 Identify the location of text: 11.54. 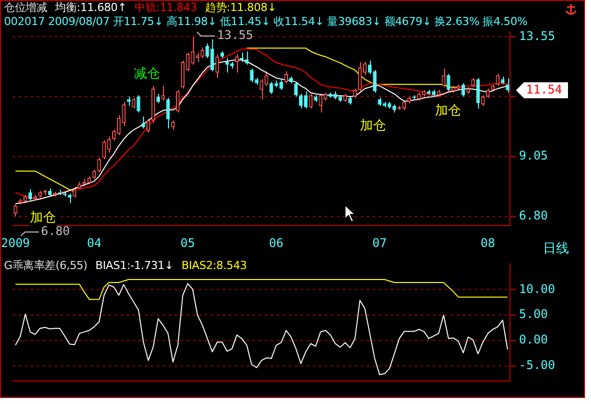
(544, 89).